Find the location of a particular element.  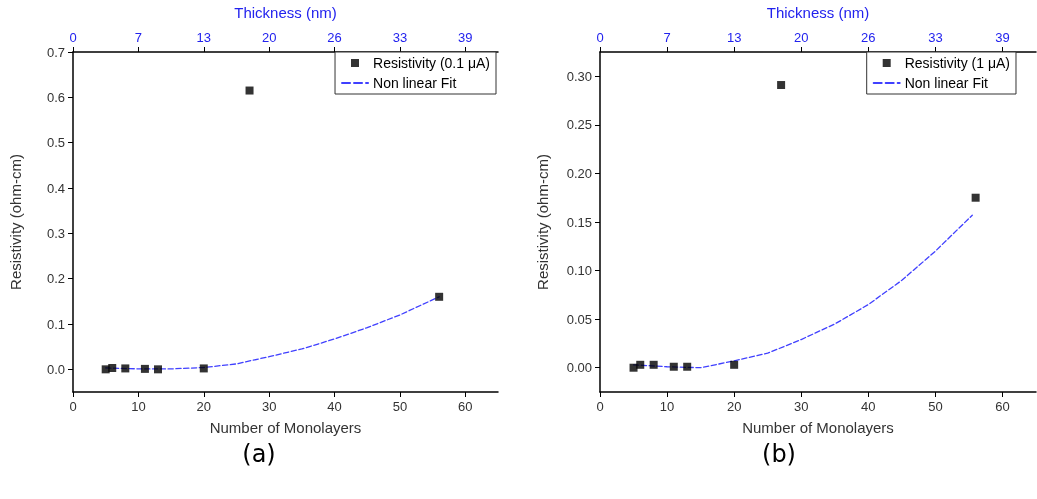

legend-label: Resistivity (1 μA) is located at coordinates (957, 63).